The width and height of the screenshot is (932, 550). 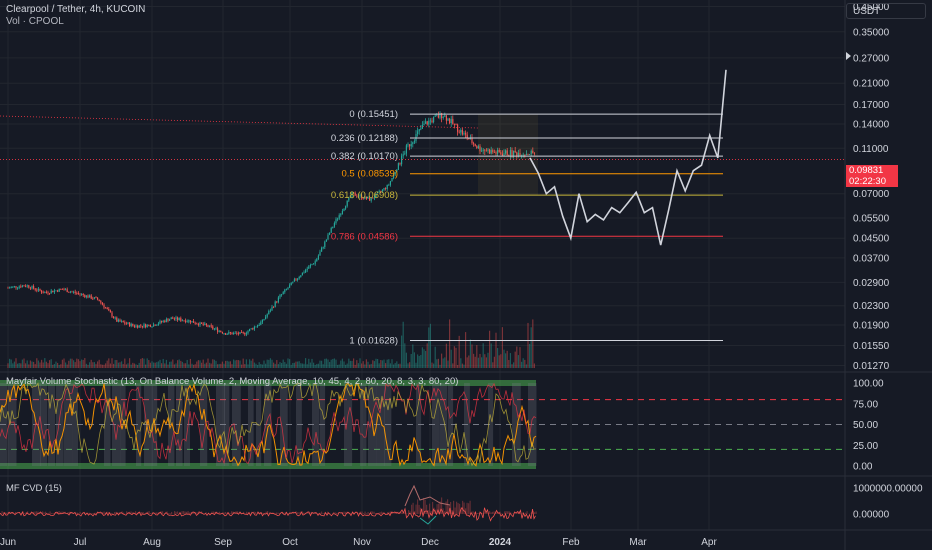 I want to click on symbol-title: Clearpool / Tether, 4h, KUCOIN, so click(x=76, y=9).